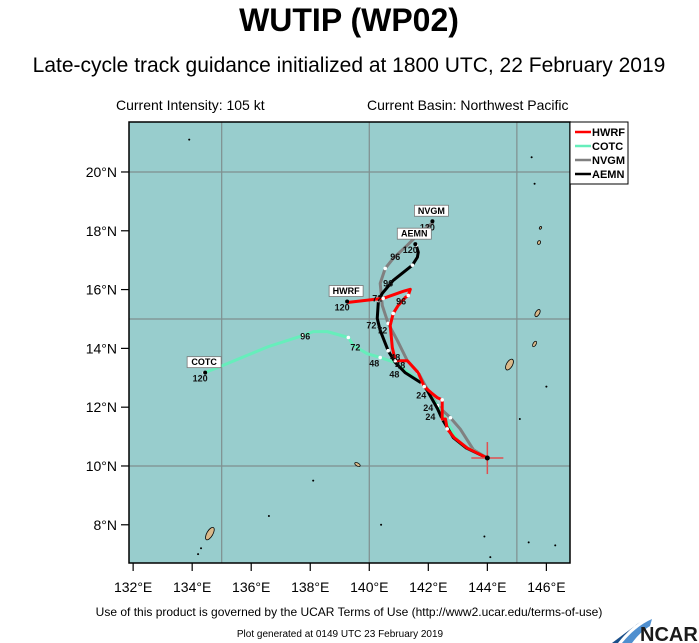 The image size is (699, 643). I want to click on current-basin: Current Basin: Northwest Pacific, so click(468, 105).